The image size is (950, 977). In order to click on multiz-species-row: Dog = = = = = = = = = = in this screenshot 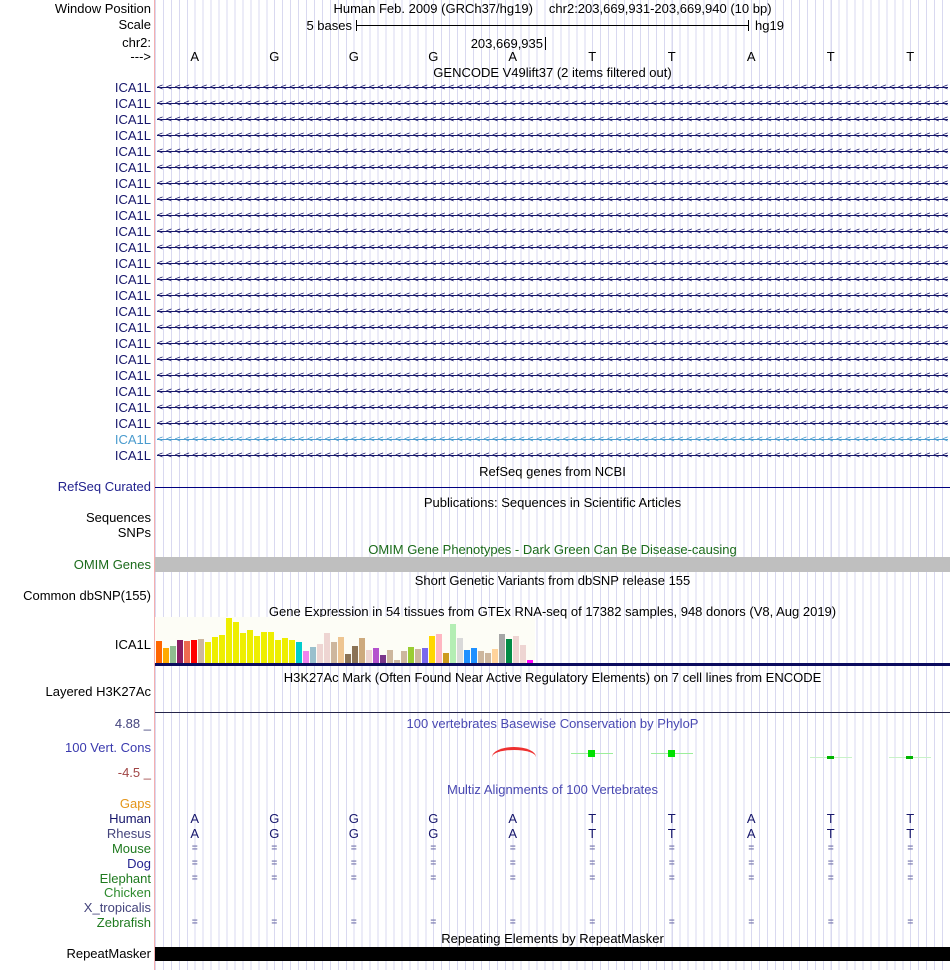, I will do `click(475, 864)`.